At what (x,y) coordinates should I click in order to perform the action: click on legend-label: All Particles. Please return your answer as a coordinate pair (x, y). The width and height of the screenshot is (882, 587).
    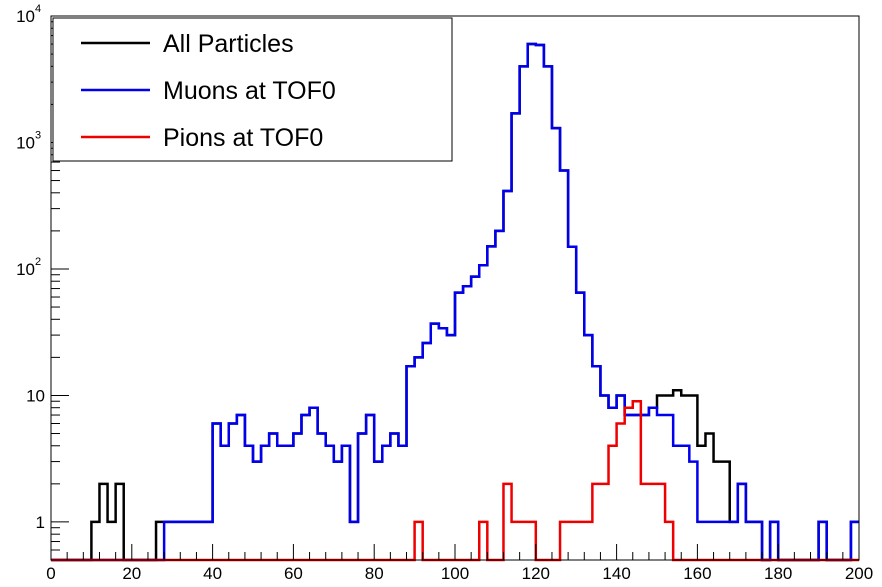
    Looking at the image, I should click on (228, 44).